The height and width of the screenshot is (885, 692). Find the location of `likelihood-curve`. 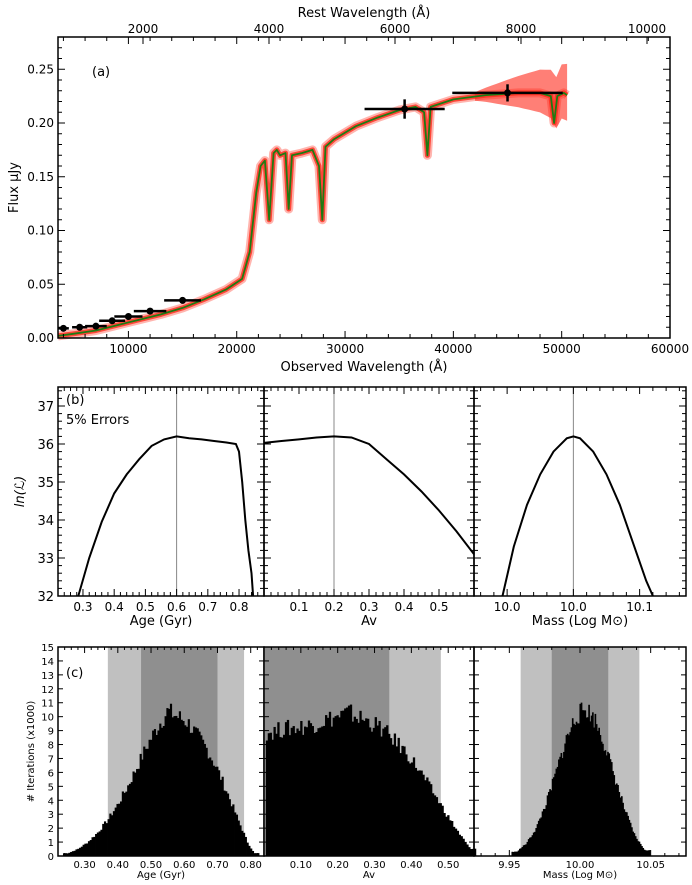

likelihood-curve is located at coordinates (577, 516).